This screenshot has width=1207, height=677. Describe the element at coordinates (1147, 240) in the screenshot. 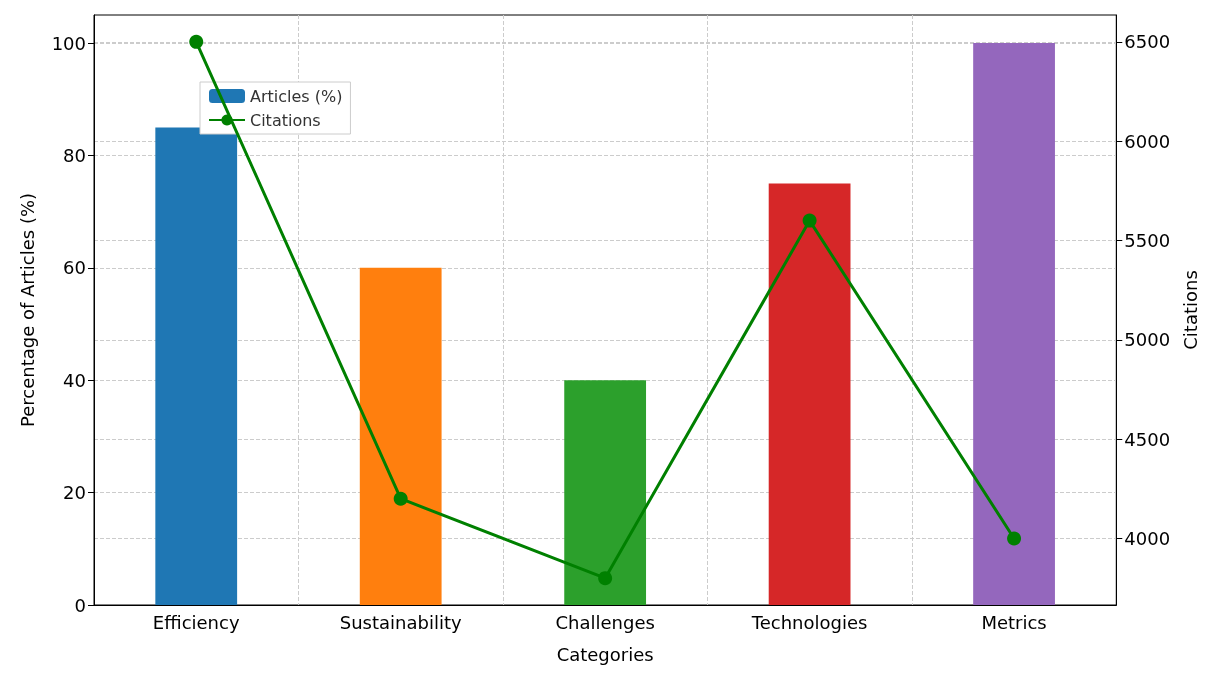

I see `y2-tick-label: 5500` at that location.